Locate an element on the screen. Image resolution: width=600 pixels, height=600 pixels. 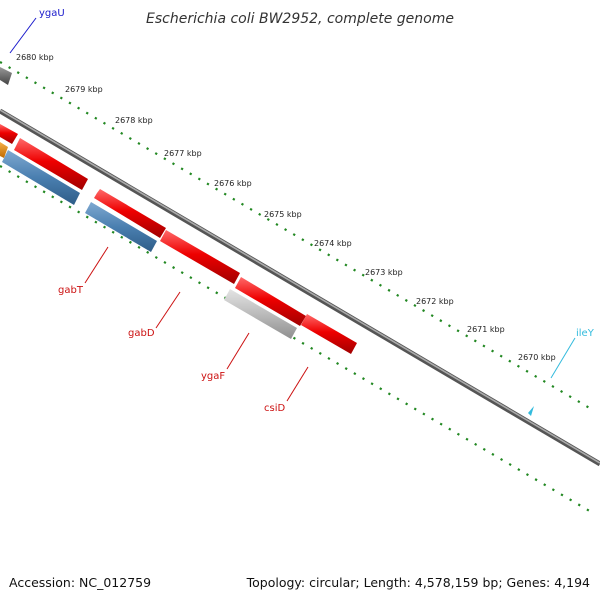
tick-label: 2673 kbp is located at coordinates (384, 272).